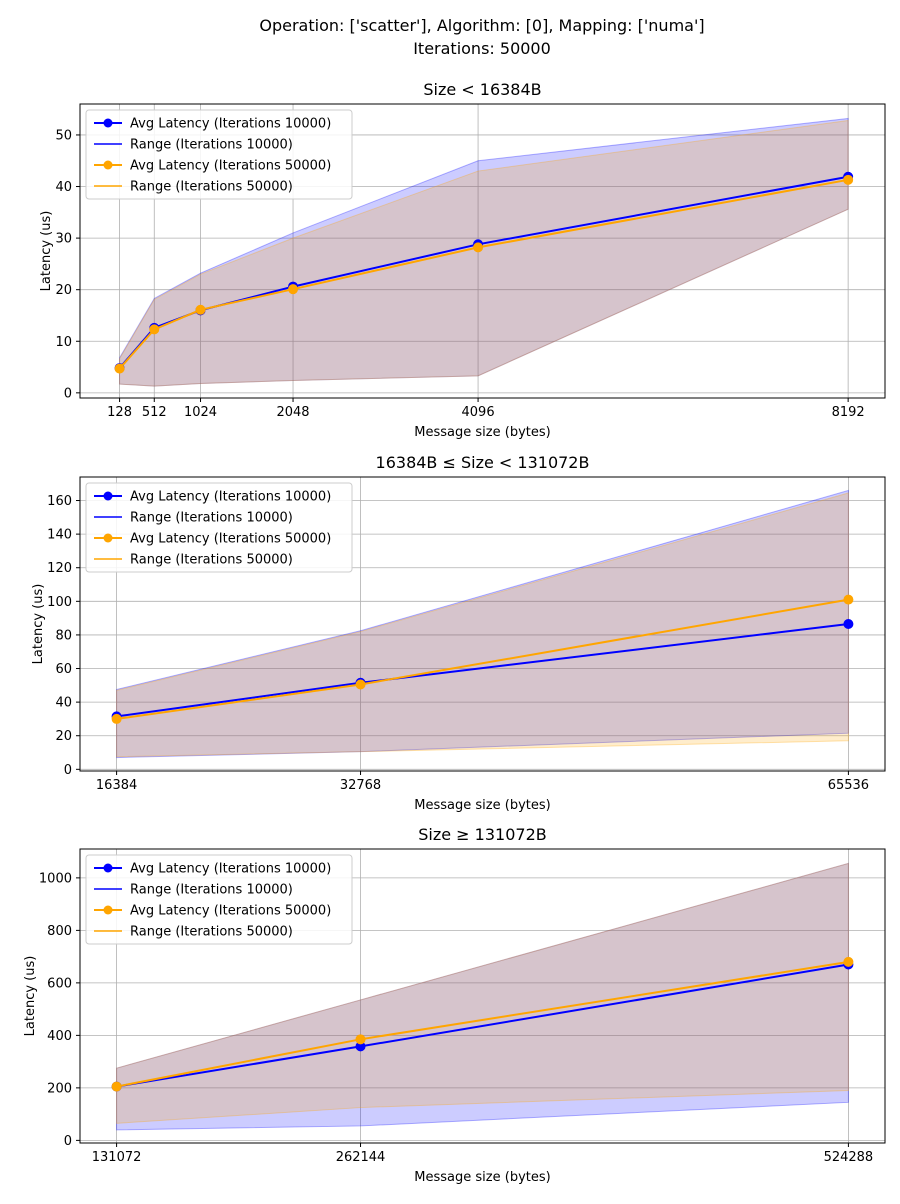 Image resolution: width=900 pixels, height=1204 pixels. Describe the element at coordinates (59, 501) in the screenshot. I see `y-tick-label: 160` at that location.